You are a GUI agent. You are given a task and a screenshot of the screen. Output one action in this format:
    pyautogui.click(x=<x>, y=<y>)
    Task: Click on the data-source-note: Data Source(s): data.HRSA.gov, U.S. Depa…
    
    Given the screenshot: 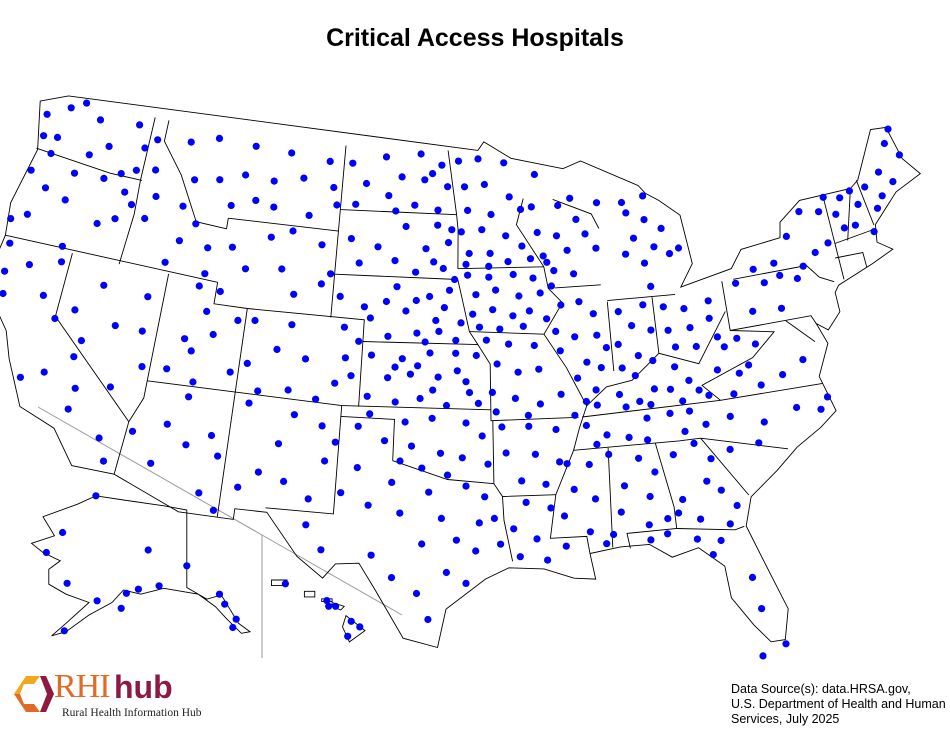 What is the action you would take?
    pyautogui.click(x=838, y=704)
    